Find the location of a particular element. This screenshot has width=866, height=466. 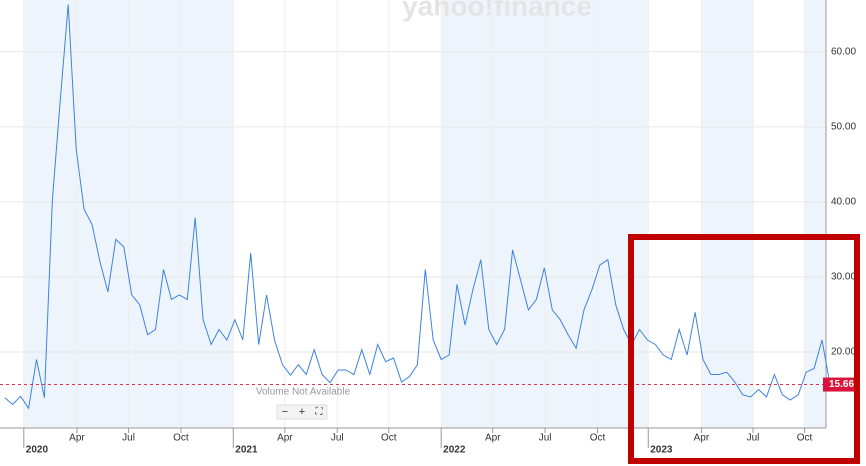

watermark: yahoo!finance is located at coordinates (497, 10).